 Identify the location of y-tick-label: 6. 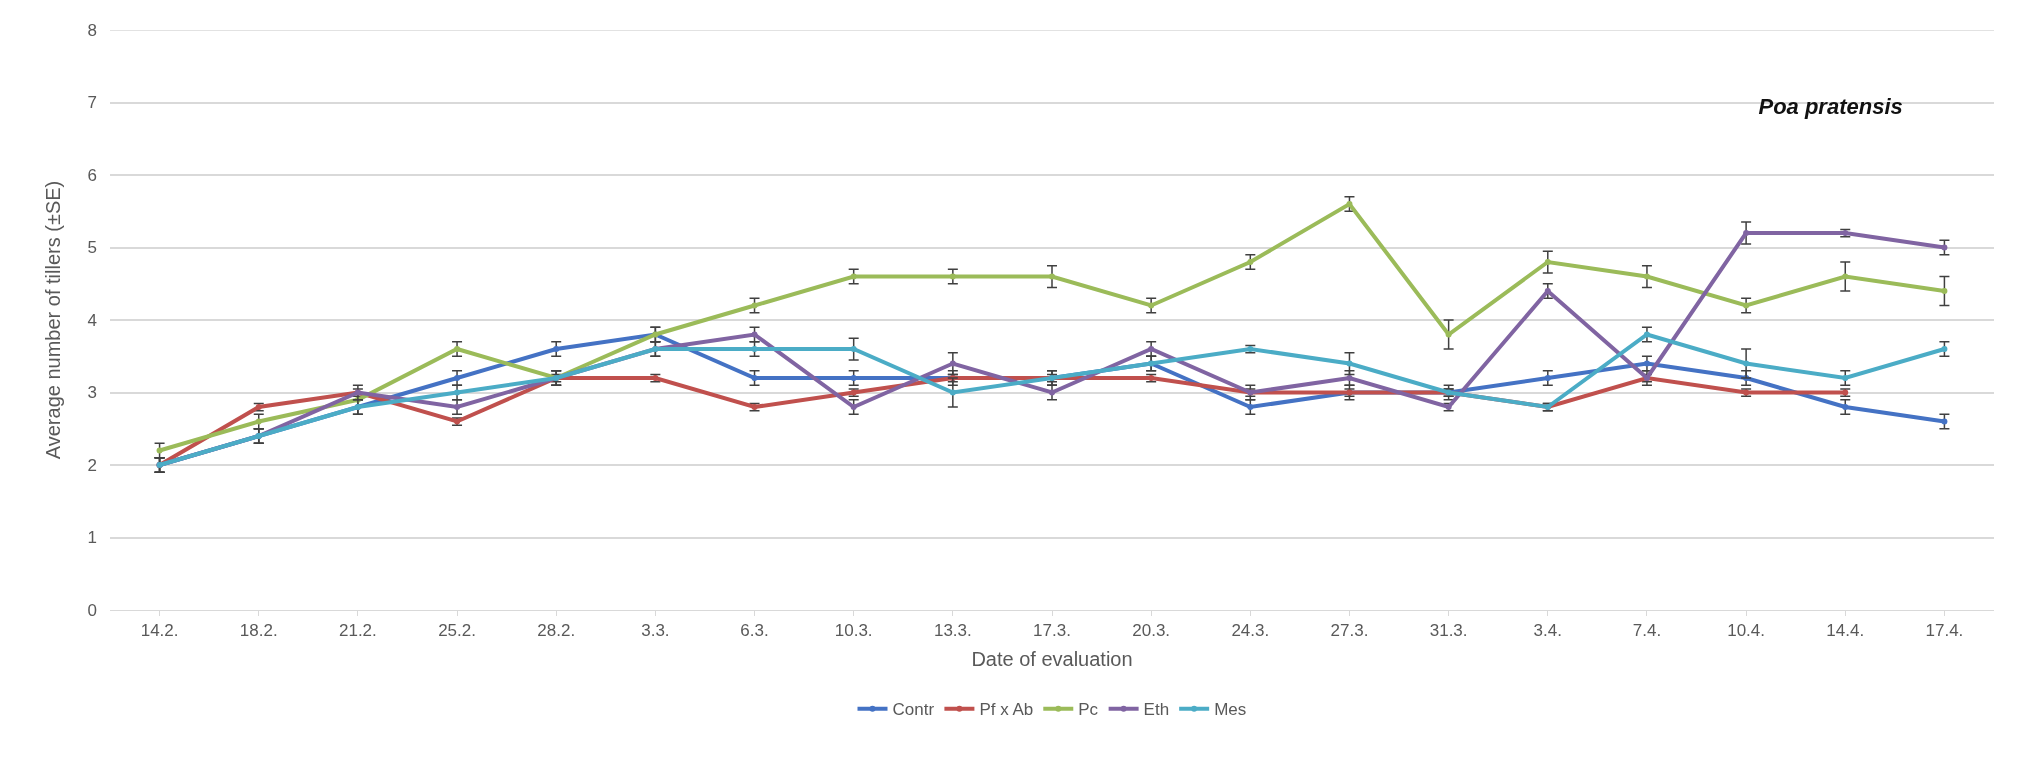
(92, 175).